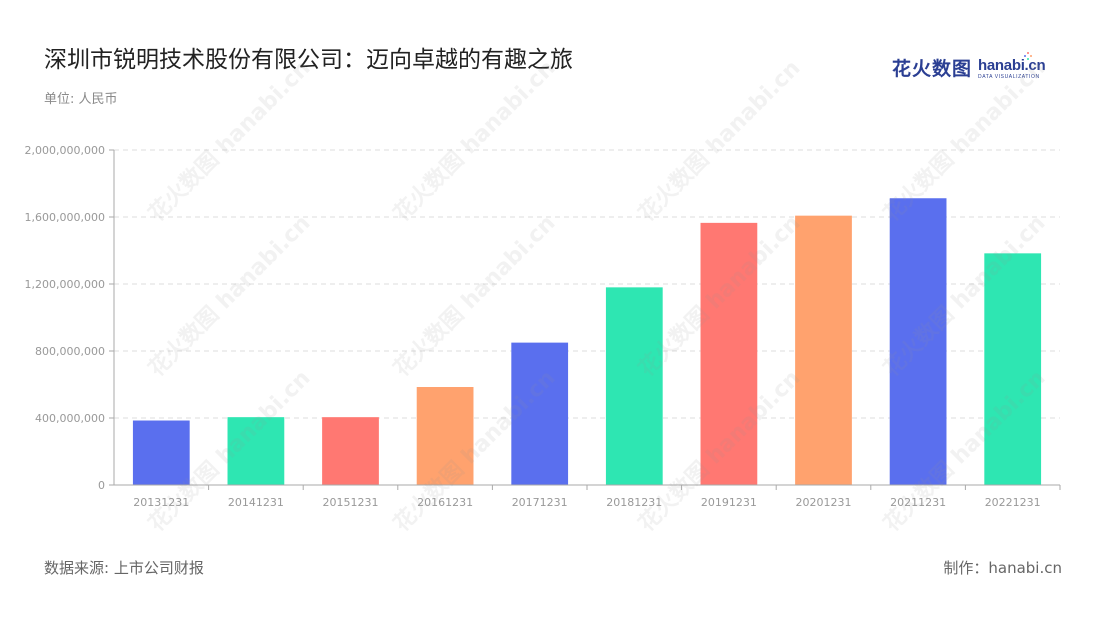 This screenshot has width=1100, height=620. Describe the element at coordinates (308, 60) in the screenshot. I see `chart-title: 深圳市锐明技术股份有限公司：迈向卓越的有趣之旅` at that location.